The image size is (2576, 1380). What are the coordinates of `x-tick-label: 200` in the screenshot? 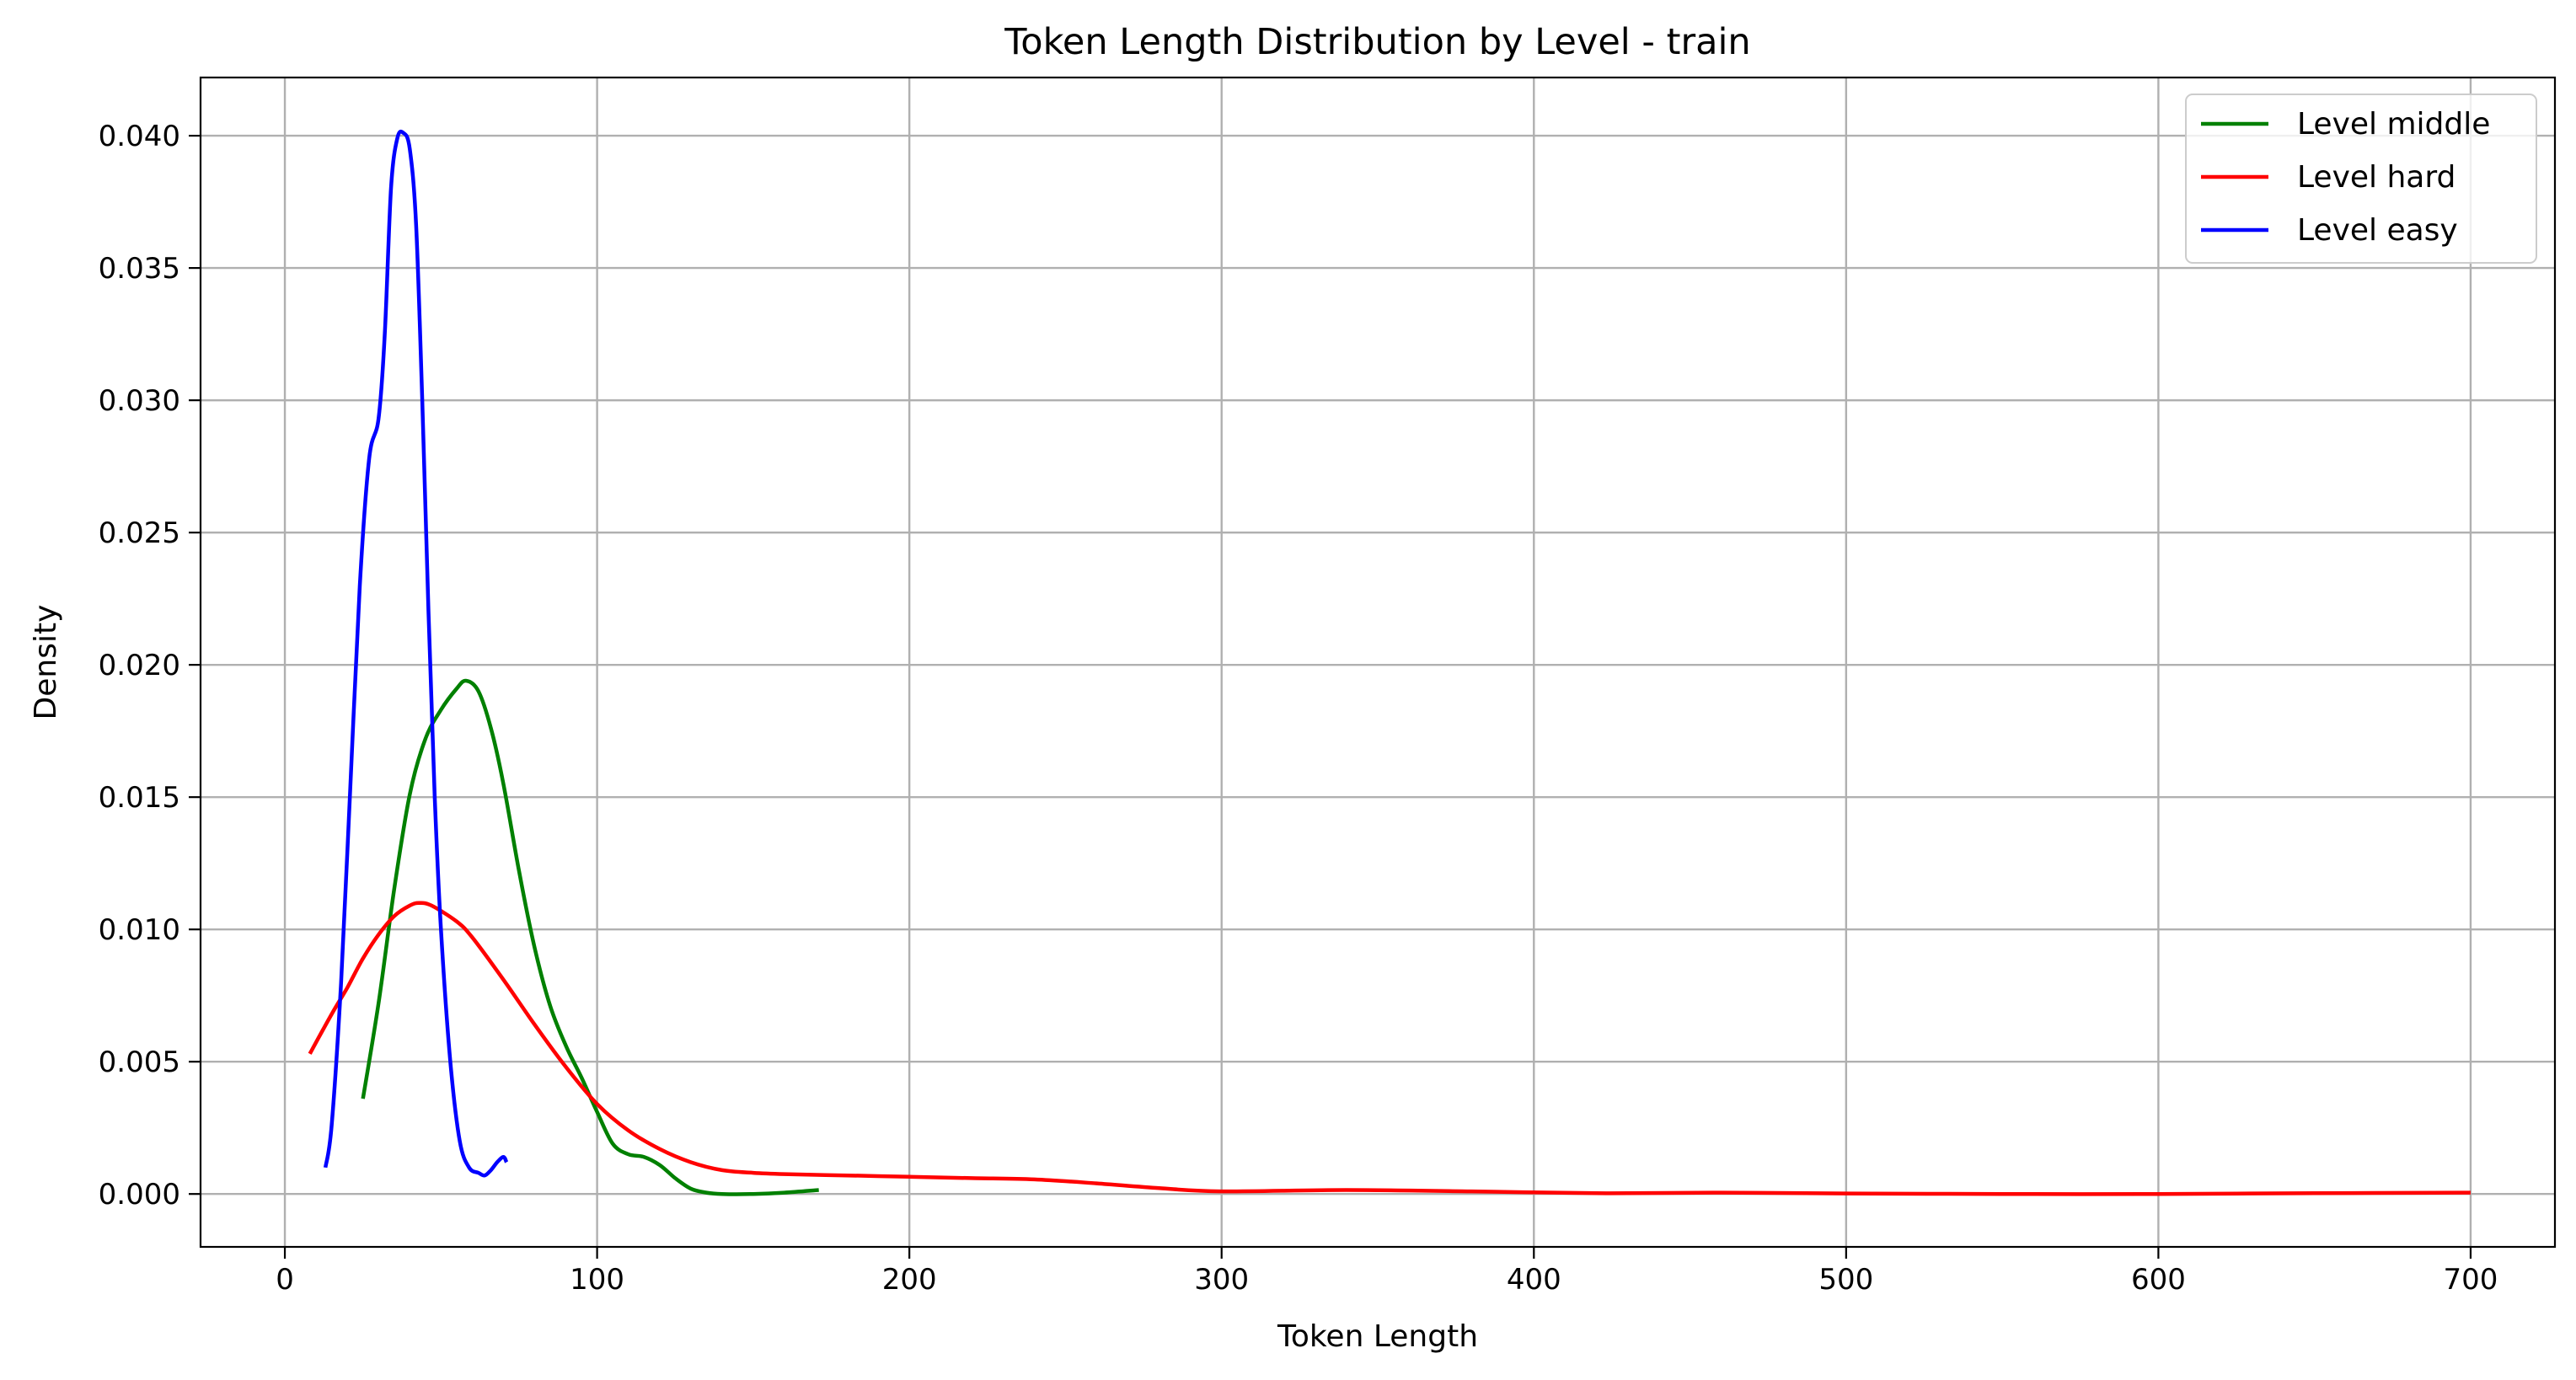 It's located at (910, 1280).